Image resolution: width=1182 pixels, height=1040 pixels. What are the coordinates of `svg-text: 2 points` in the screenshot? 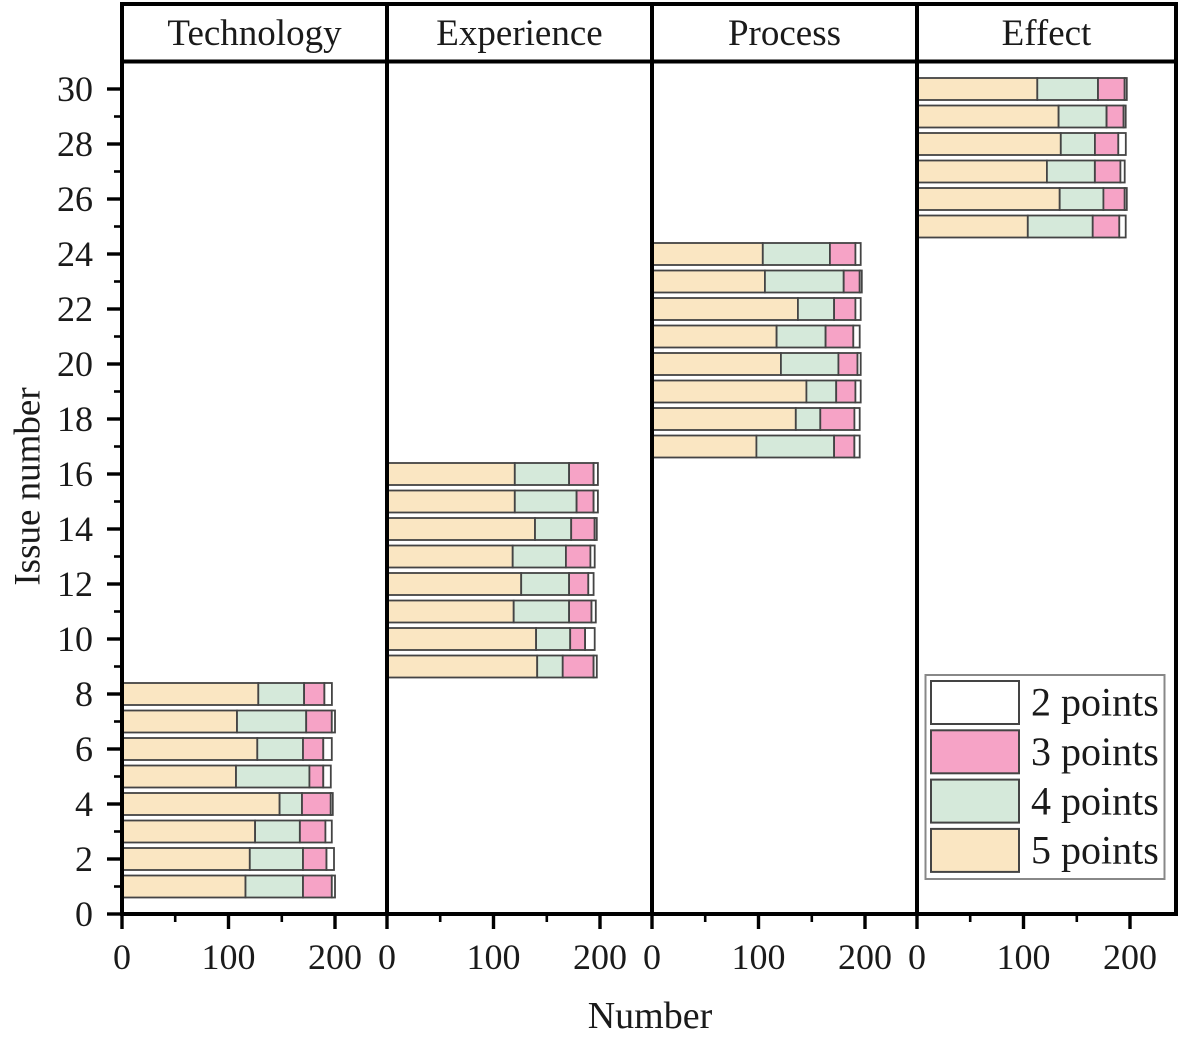 It's located at (1095, 702).